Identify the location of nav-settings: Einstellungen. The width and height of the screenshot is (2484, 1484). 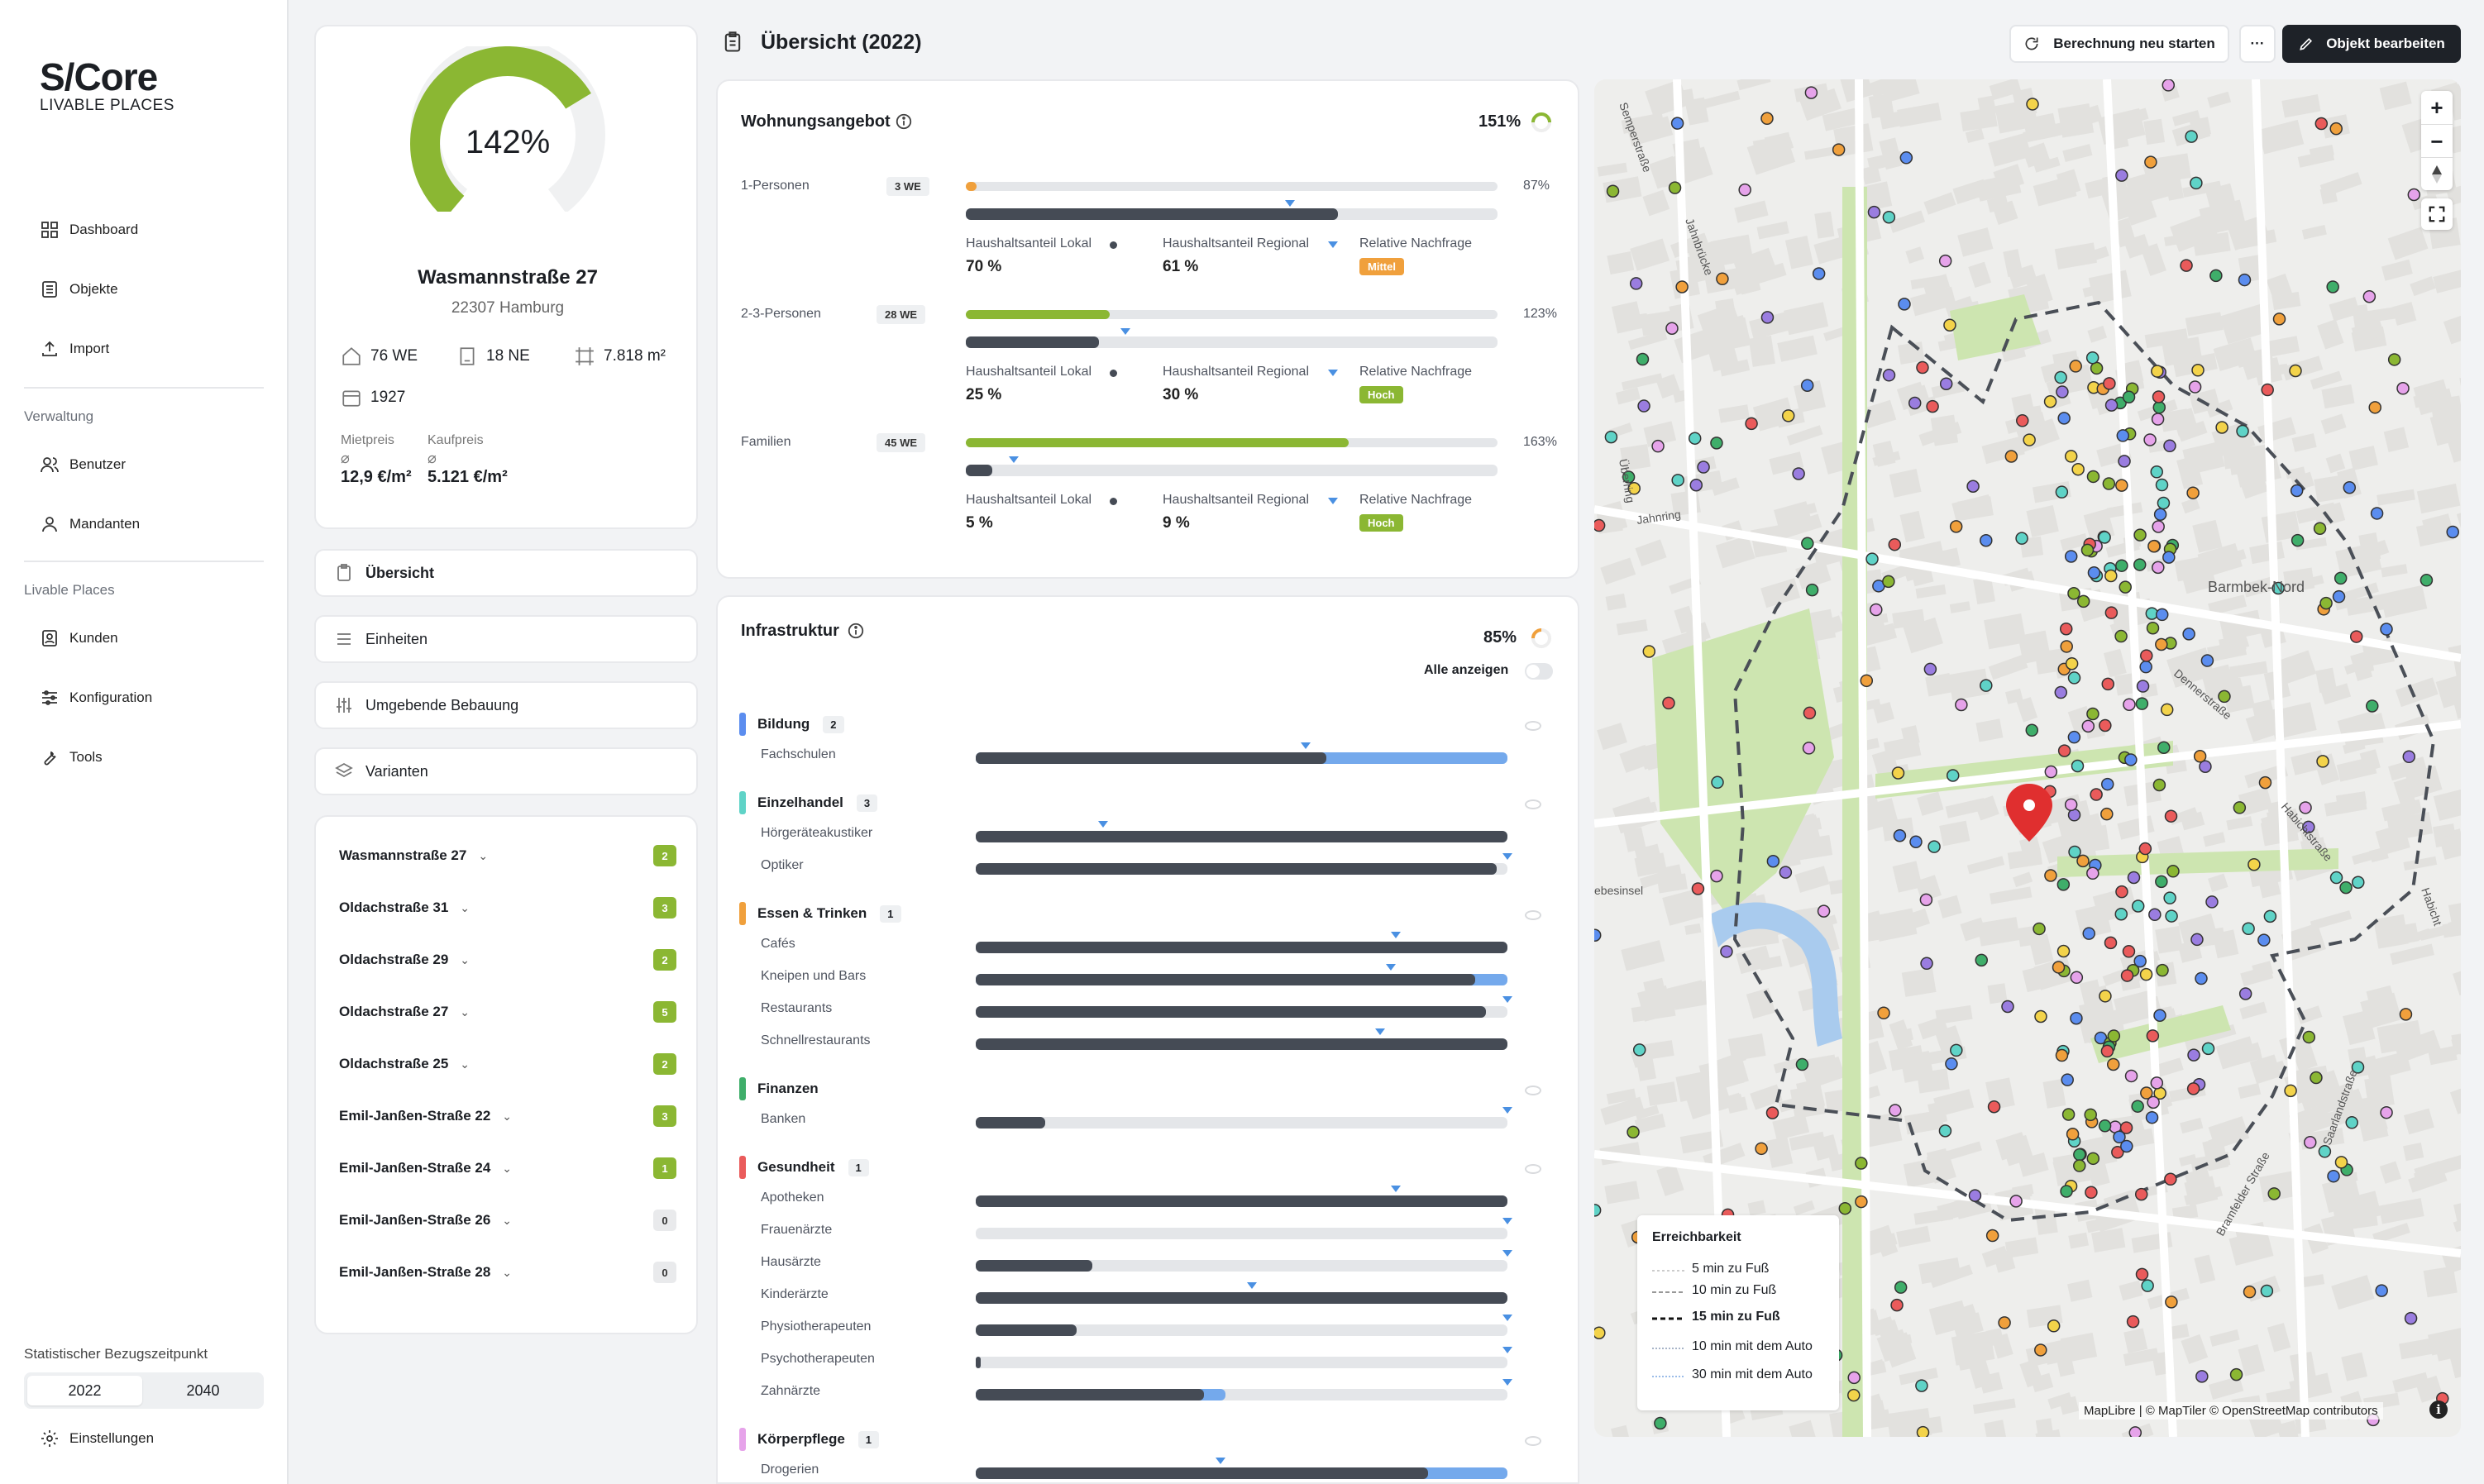
(97, 1439).